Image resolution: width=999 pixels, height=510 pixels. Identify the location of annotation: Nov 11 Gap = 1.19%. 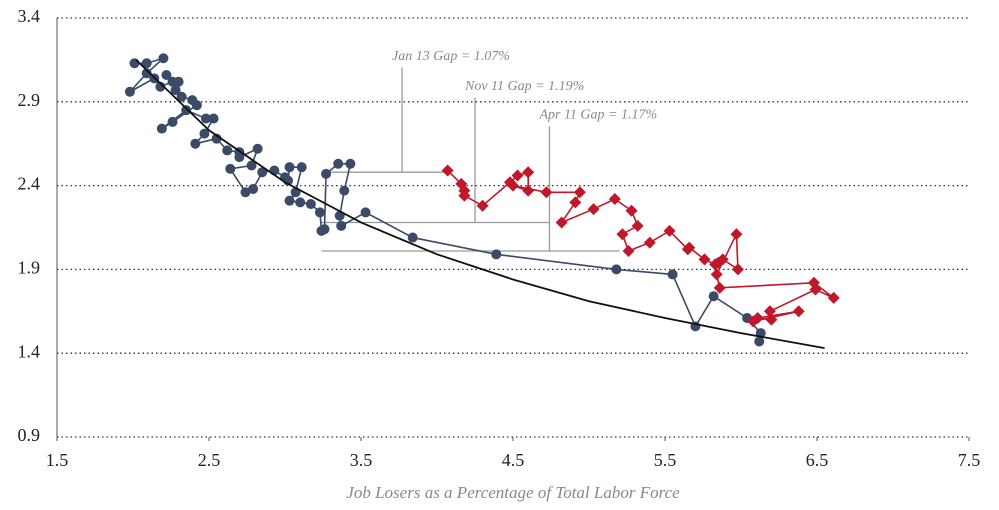
(524, 86).